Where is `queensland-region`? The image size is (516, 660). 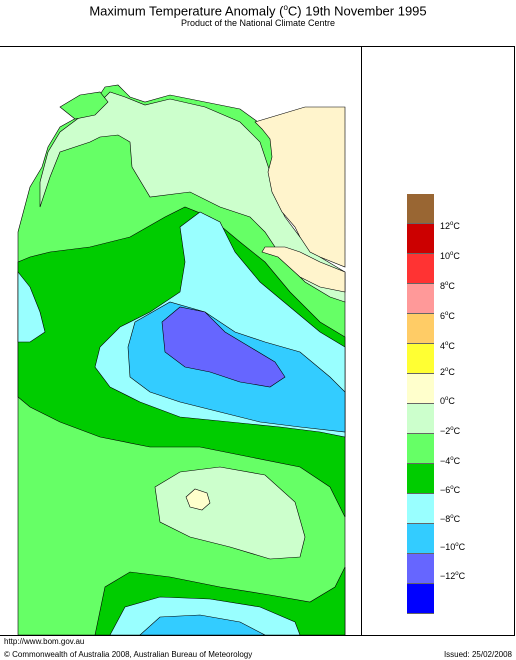
queensland-region is located at coordinates (300, 187).